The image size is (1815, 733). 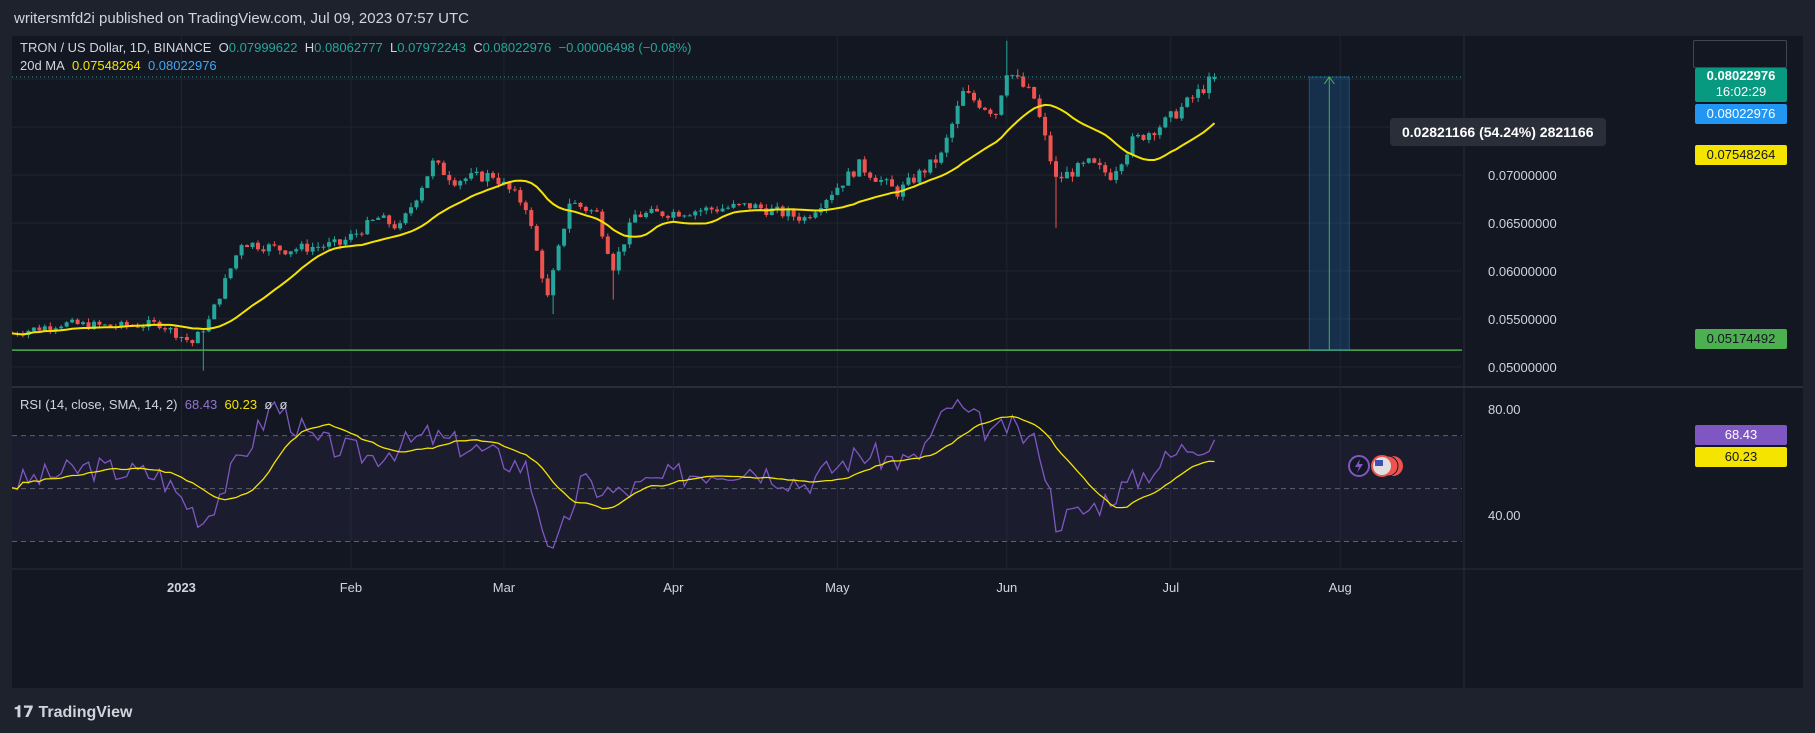 I want to click on rsi-extra-2: ø, so click(x=283, y=404).